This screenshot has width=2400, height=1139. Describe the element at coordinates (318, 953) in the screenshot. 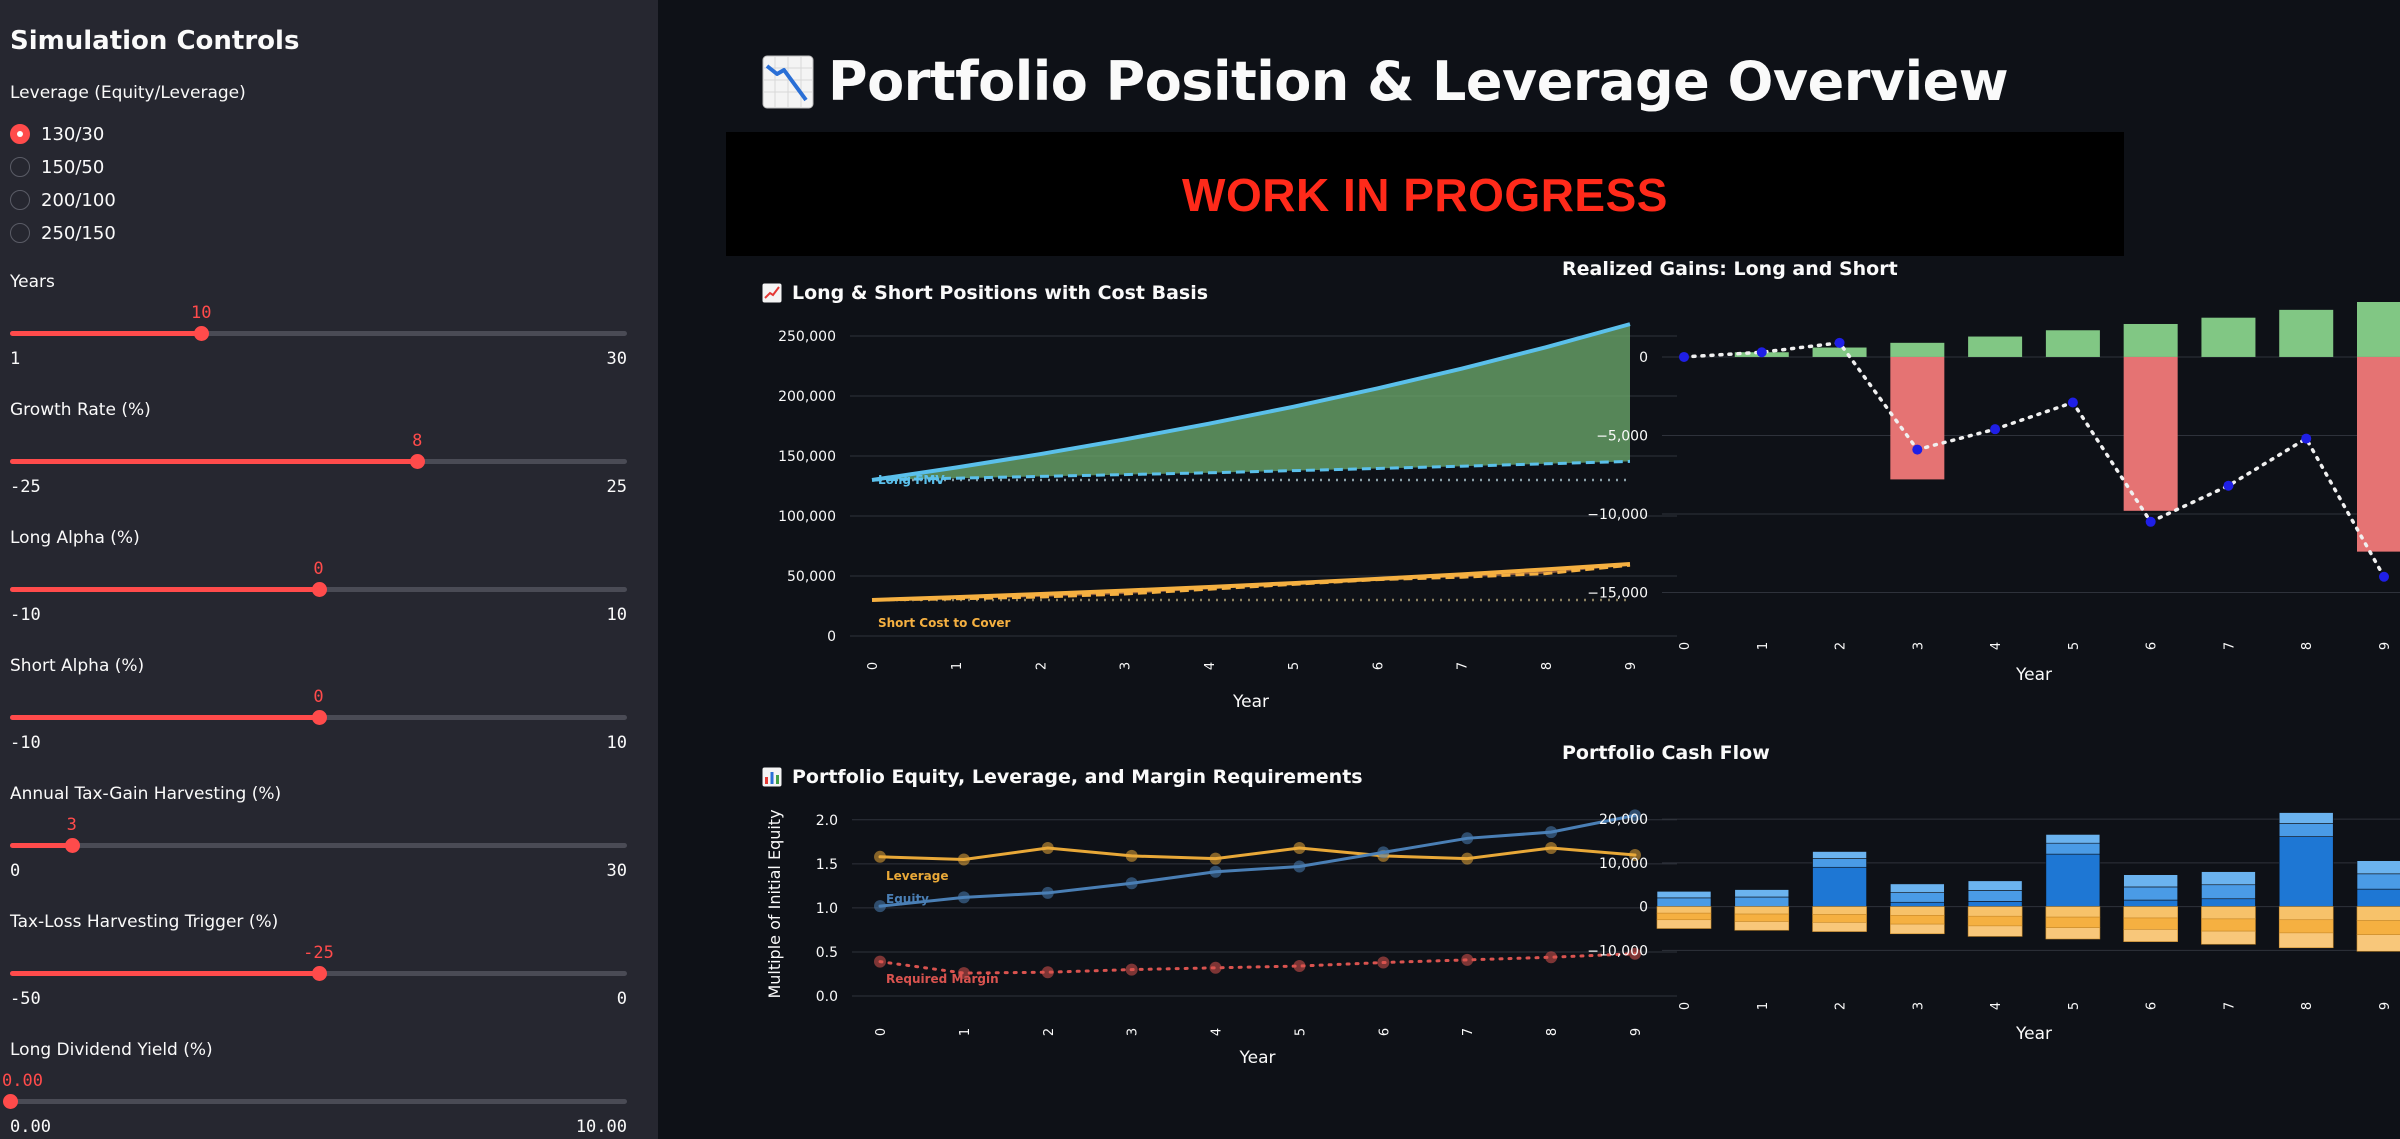

I see `slider-value: -25` at that location.